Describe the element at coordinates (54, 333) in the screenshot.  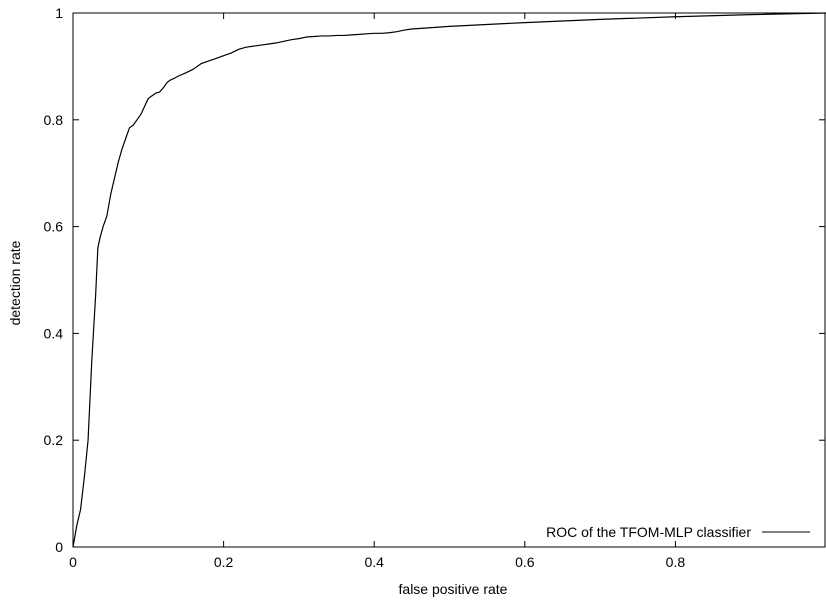
I see `y-tick-label: 0.4` at that location.